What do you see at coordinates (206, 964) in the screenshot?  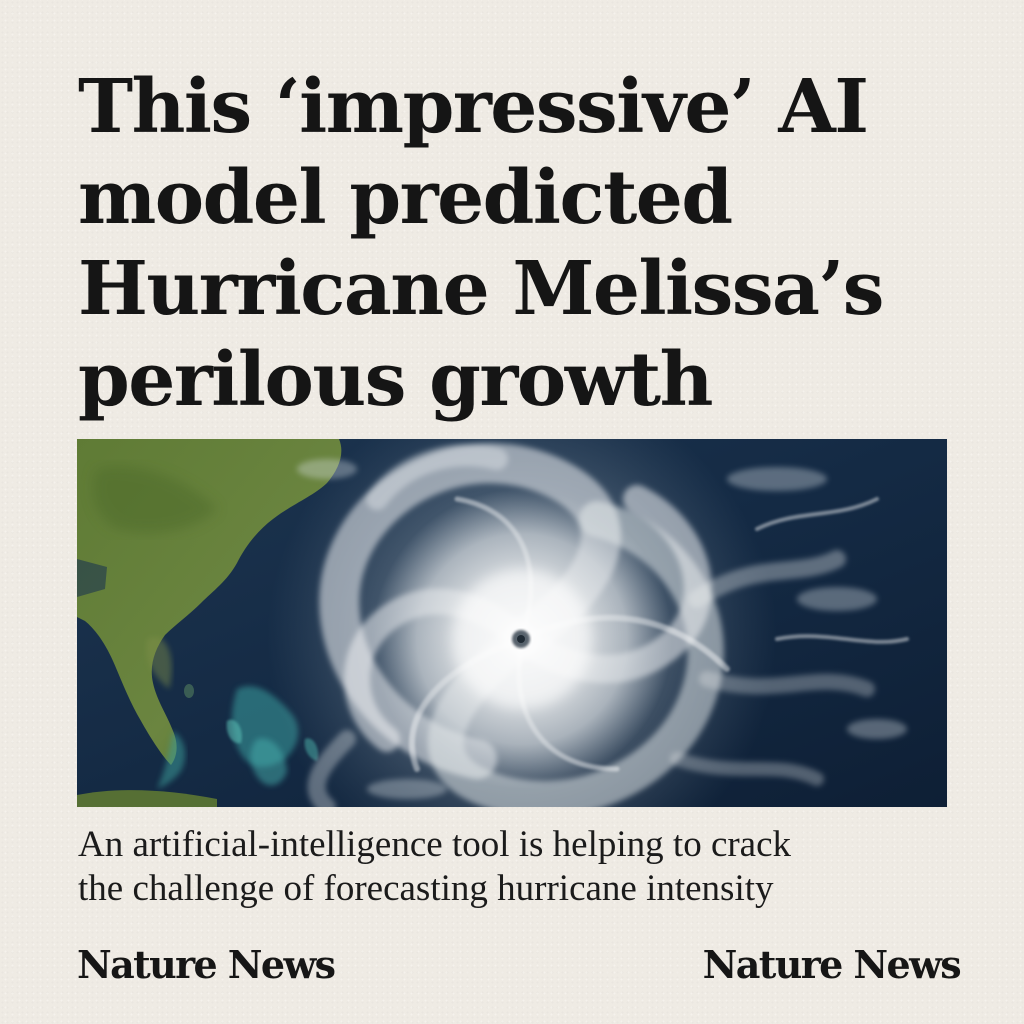 I see `brand-logo-left: Nature News` at bounding box center [206, 964].